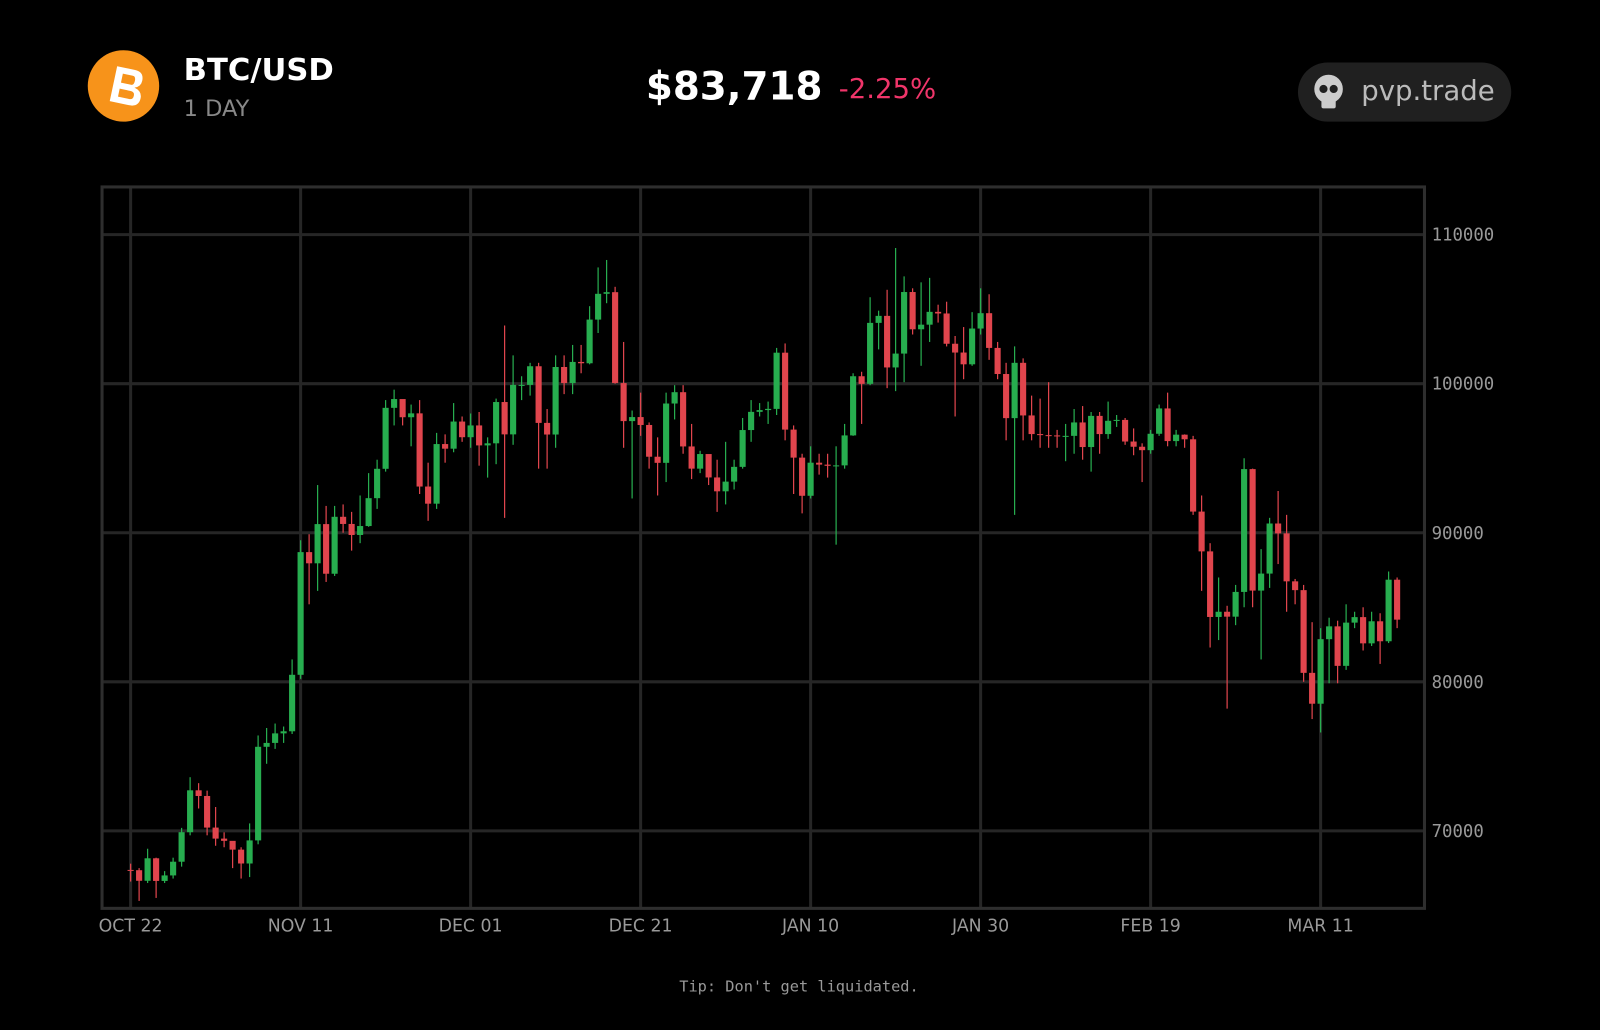 The height and width of the screenshot is (1030, 1600). What do you see at coordinates (1463, 236) in the screenshot?
I see `y-tick-label: 110000` at bounding box center [1463, 236].